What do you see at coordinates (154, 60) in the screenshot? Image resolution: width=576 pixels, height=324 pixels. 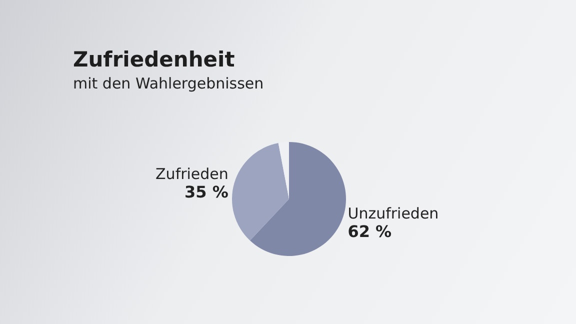 I see `chart-title: Zufriedenheit` at bounding box center [154, 60].